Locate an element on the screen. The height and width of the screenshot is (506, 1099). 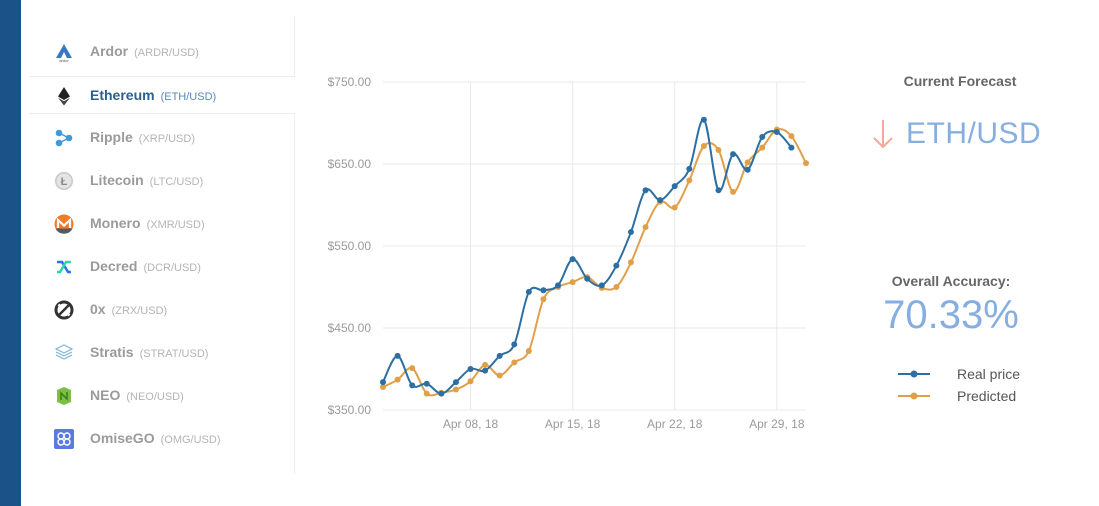
legend-line-real-icon is located at coordinates (914, 374).